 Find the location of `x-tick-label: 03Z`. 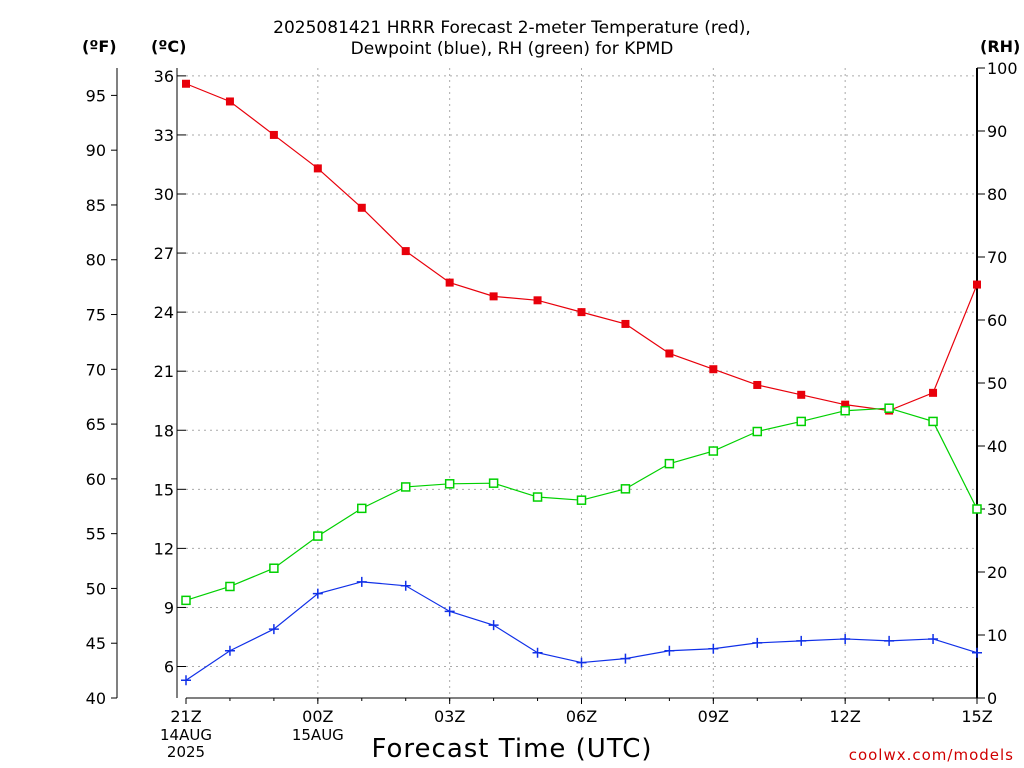

x-tick-label: 03Z is located at coordinates (449, 716).